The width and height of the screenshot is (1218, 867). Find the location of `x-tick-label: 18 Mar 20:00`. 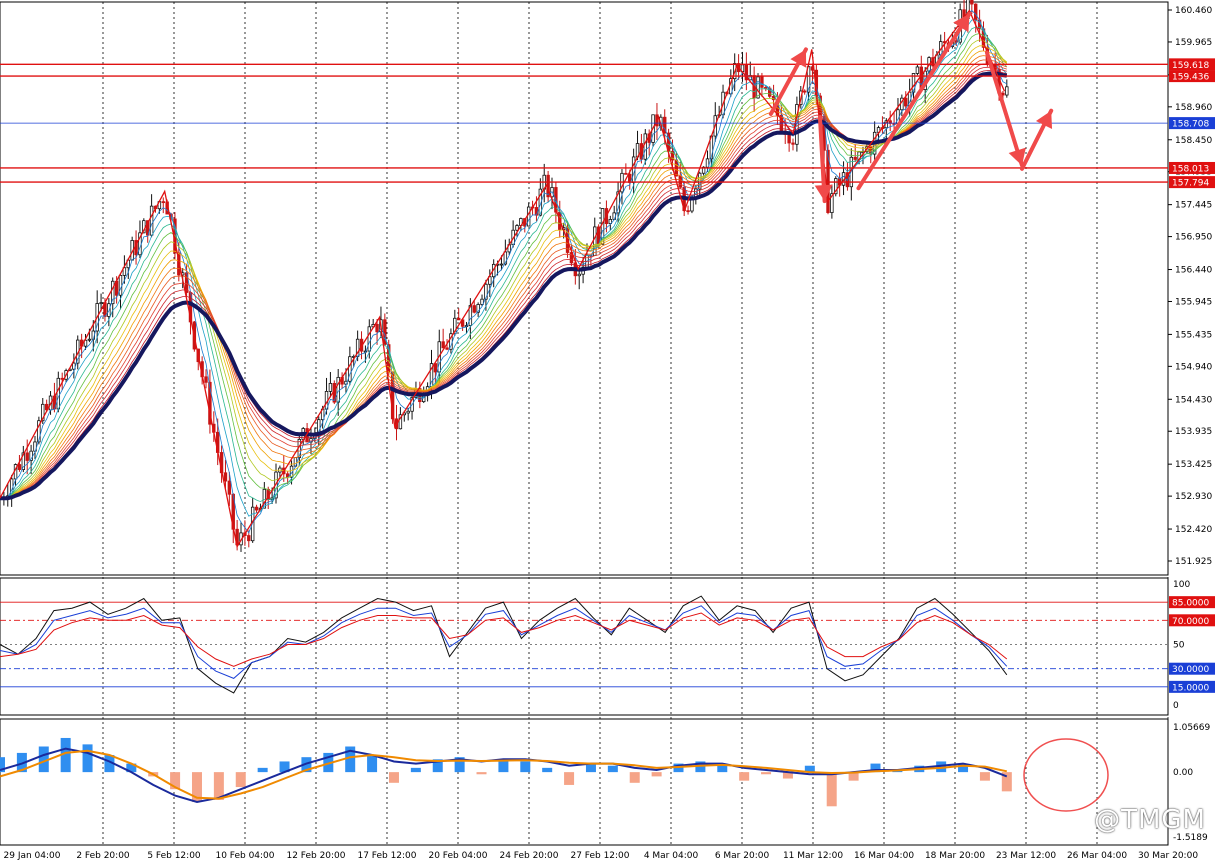

x-tick-label: 18 Mar 20:00 is located at coordinates (955, 856).